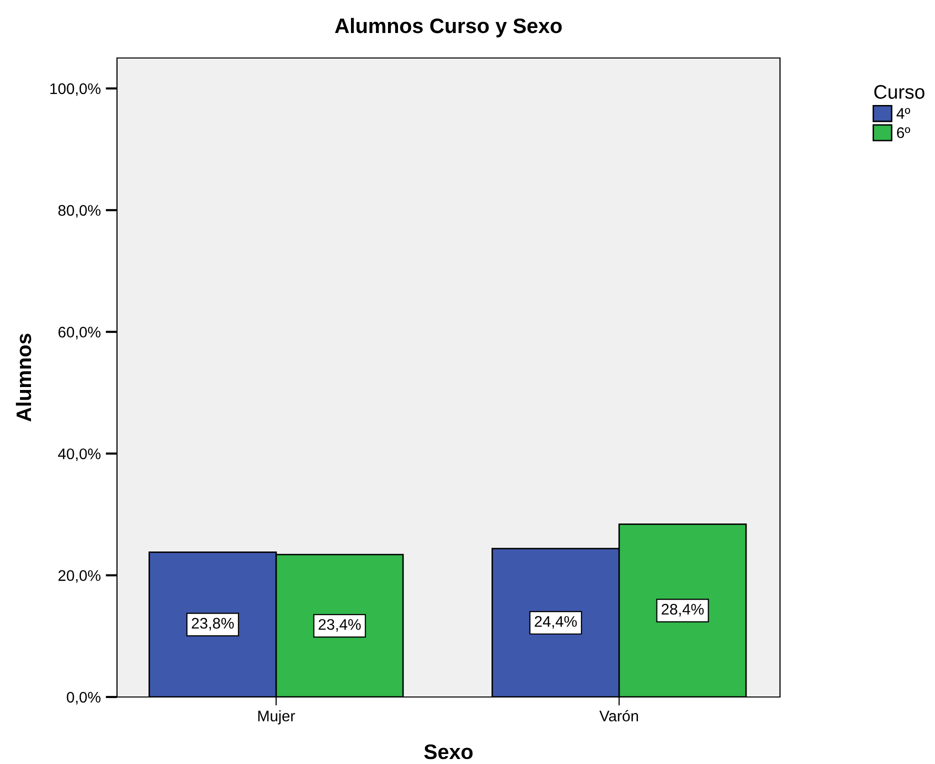  Describe the element at coordinates (683, 610) in the screenshot. I see `data-label: 28,4%` at that location.